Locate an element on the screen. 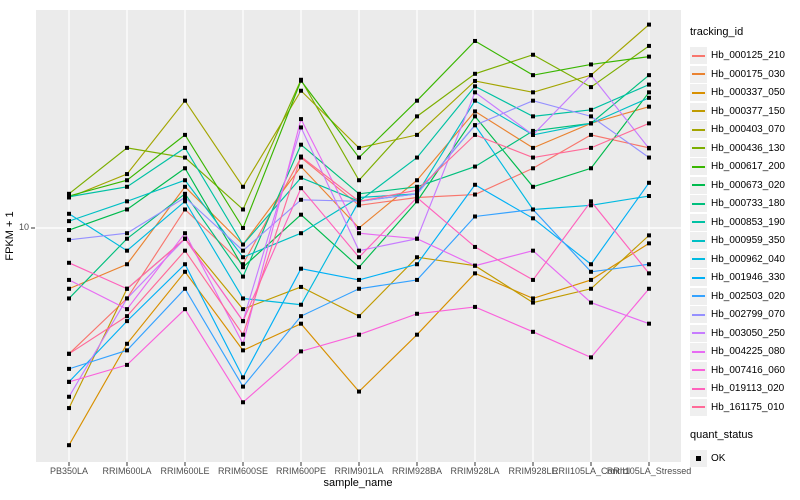 This screenshot has width=800, height=500. legend-item: Hb_000853_190 is located at coordinates (744, 222).